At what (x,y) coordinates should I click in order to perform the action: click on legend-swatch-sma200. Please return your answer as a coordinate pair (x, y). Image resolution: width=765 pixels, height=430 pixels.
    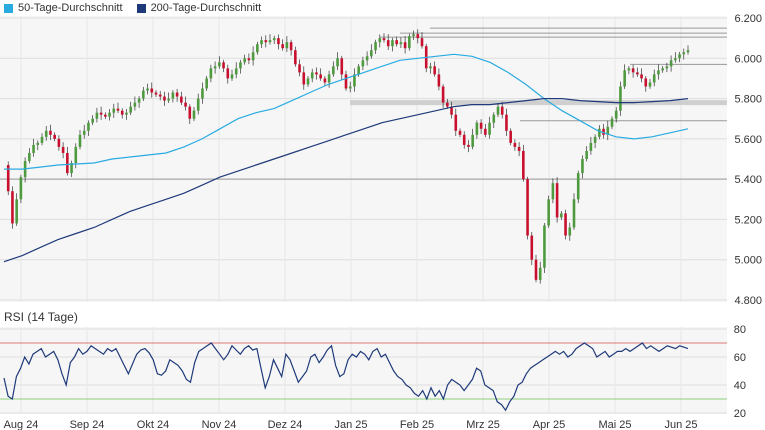
    Looking at the image, I should click on (141, 8).